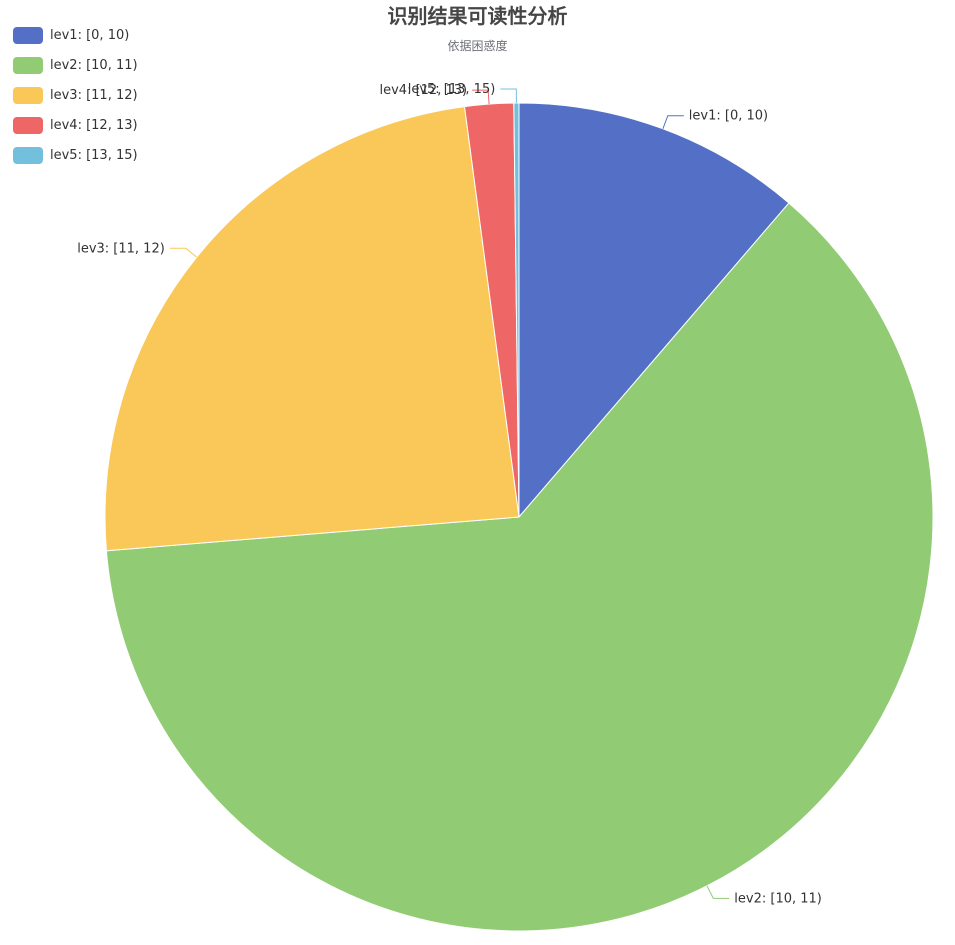 This screenshot has width=955, height=945. I want to click on pie-slice-lev1, so click(654, 310).